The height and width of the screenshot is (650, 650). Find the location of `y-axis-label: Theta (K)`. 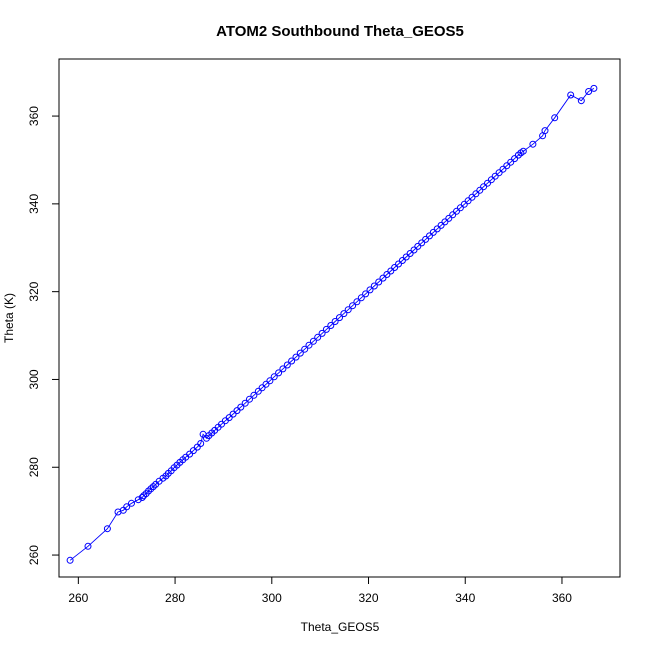

y-axis-label: Theta (K) is located at coordinates (9, 318).